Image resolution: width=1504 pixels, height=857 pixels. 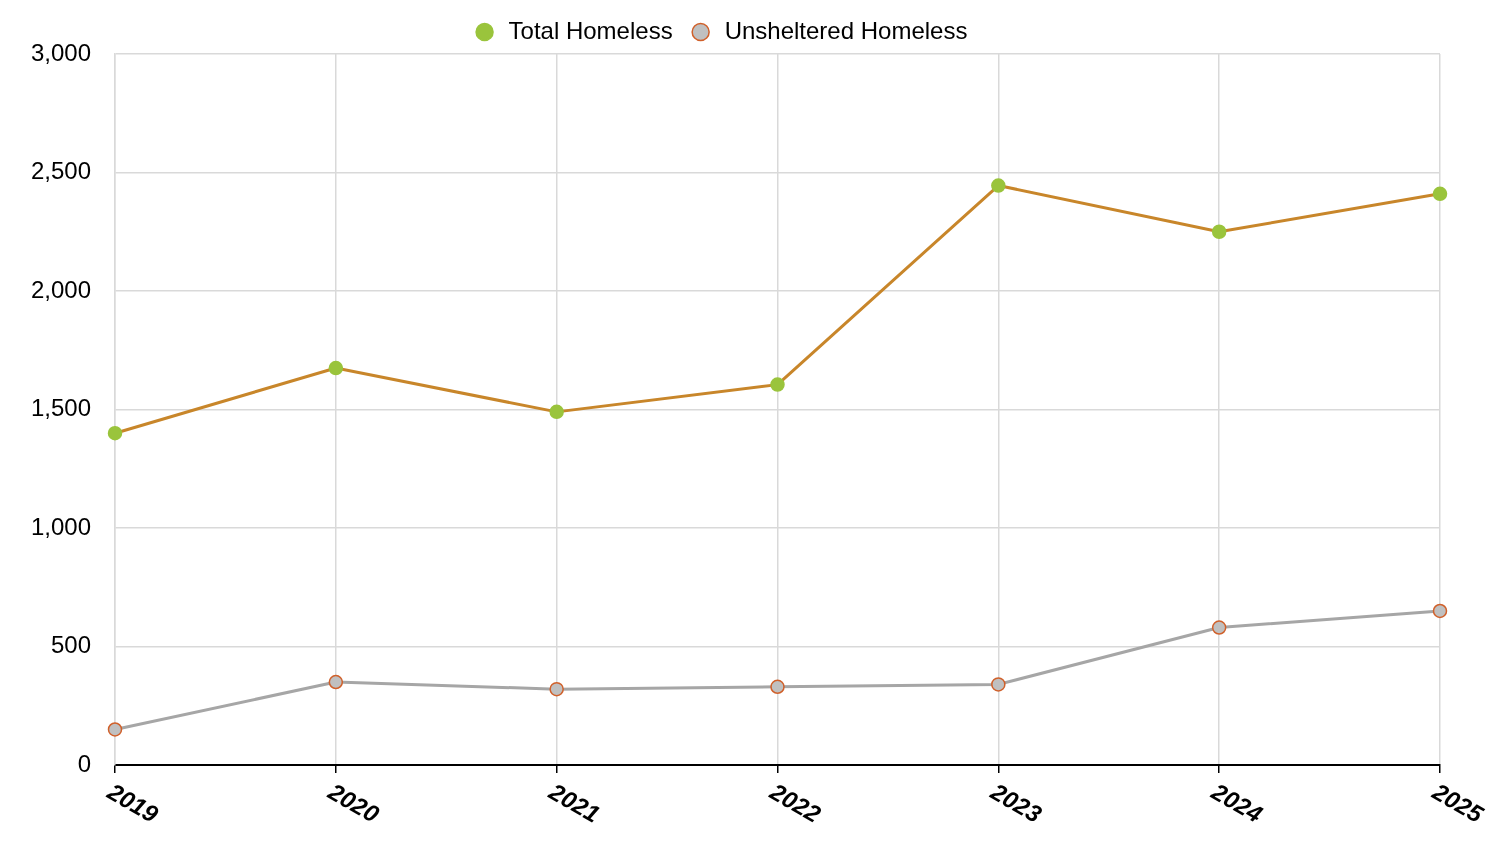 I want to click on y-tick-label: 0, so click(x=84, y=763).